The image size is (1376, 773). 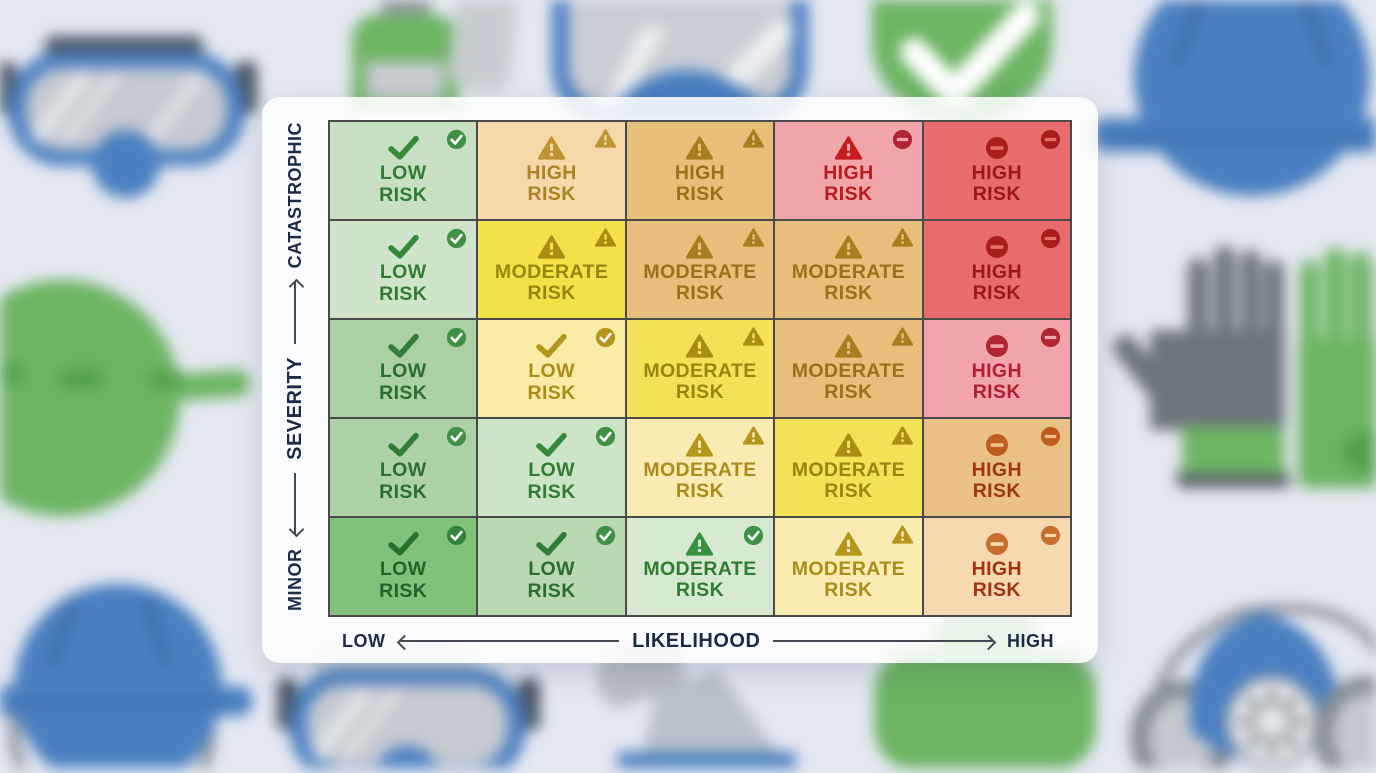 What do you see at coordinates (483, 46) in the screenshot?
I see `gray-bottle-icon` at bounding box center [483, 46].